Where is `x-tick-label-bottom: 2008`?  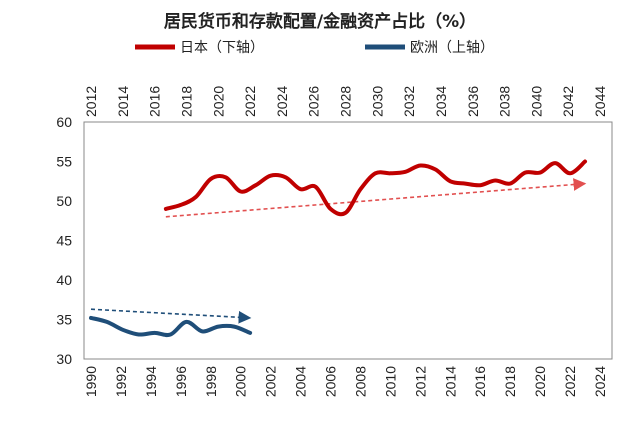
x-tick-label-bottom: 2008 is located at coordinates (360, 381).